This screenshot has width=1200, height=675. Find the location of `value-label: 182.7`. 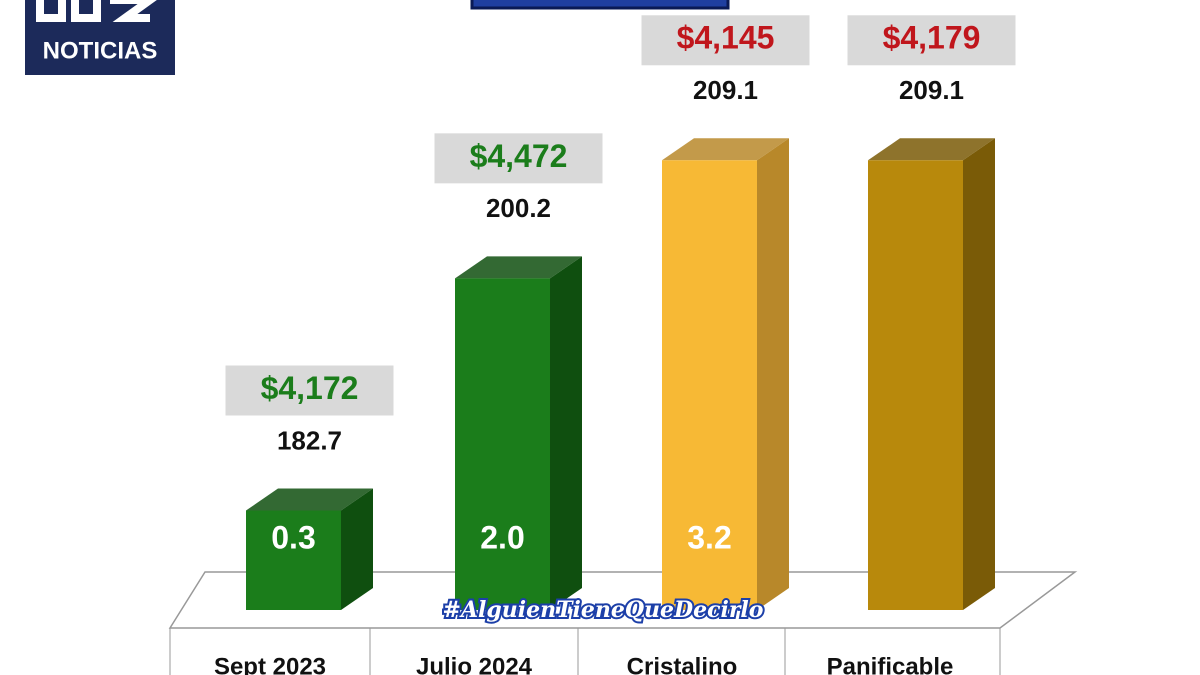

value-label: 182.7 is located at coordinates (309, 440).